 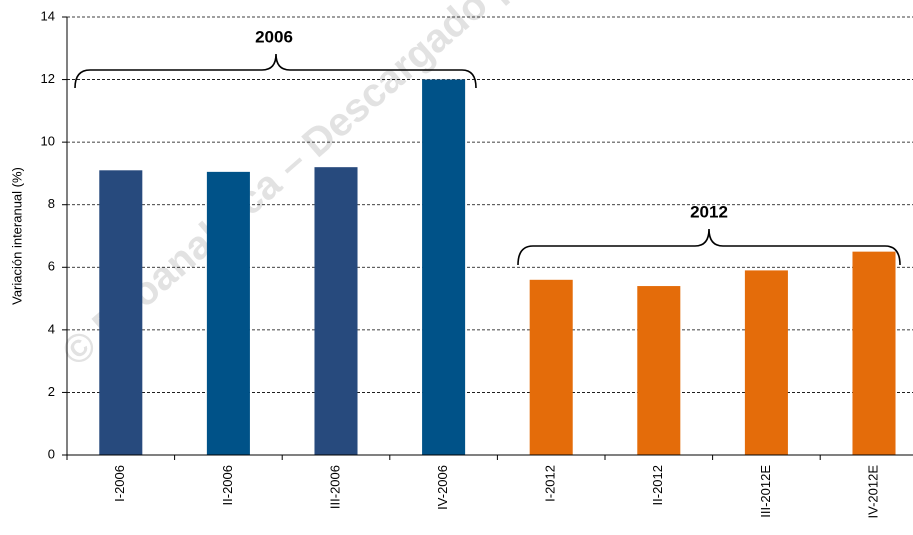 What do you see at coordinates (51, 266) in the screenshot?
I see `y-tick-label: 6` at bounding box center [51, 266].